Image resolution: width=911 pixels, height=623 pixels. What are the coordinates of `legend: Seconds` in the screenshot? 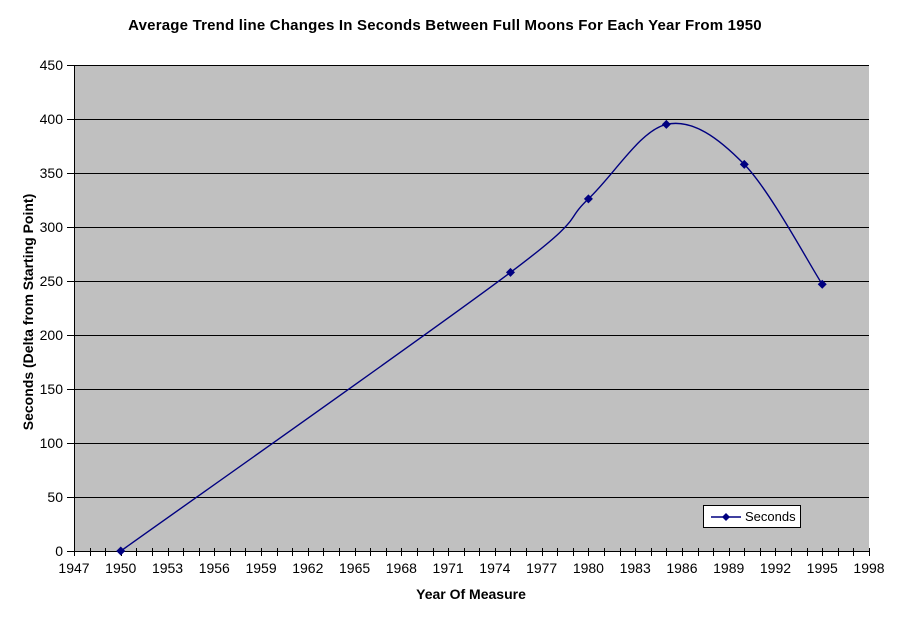 It's located at (752, 516).